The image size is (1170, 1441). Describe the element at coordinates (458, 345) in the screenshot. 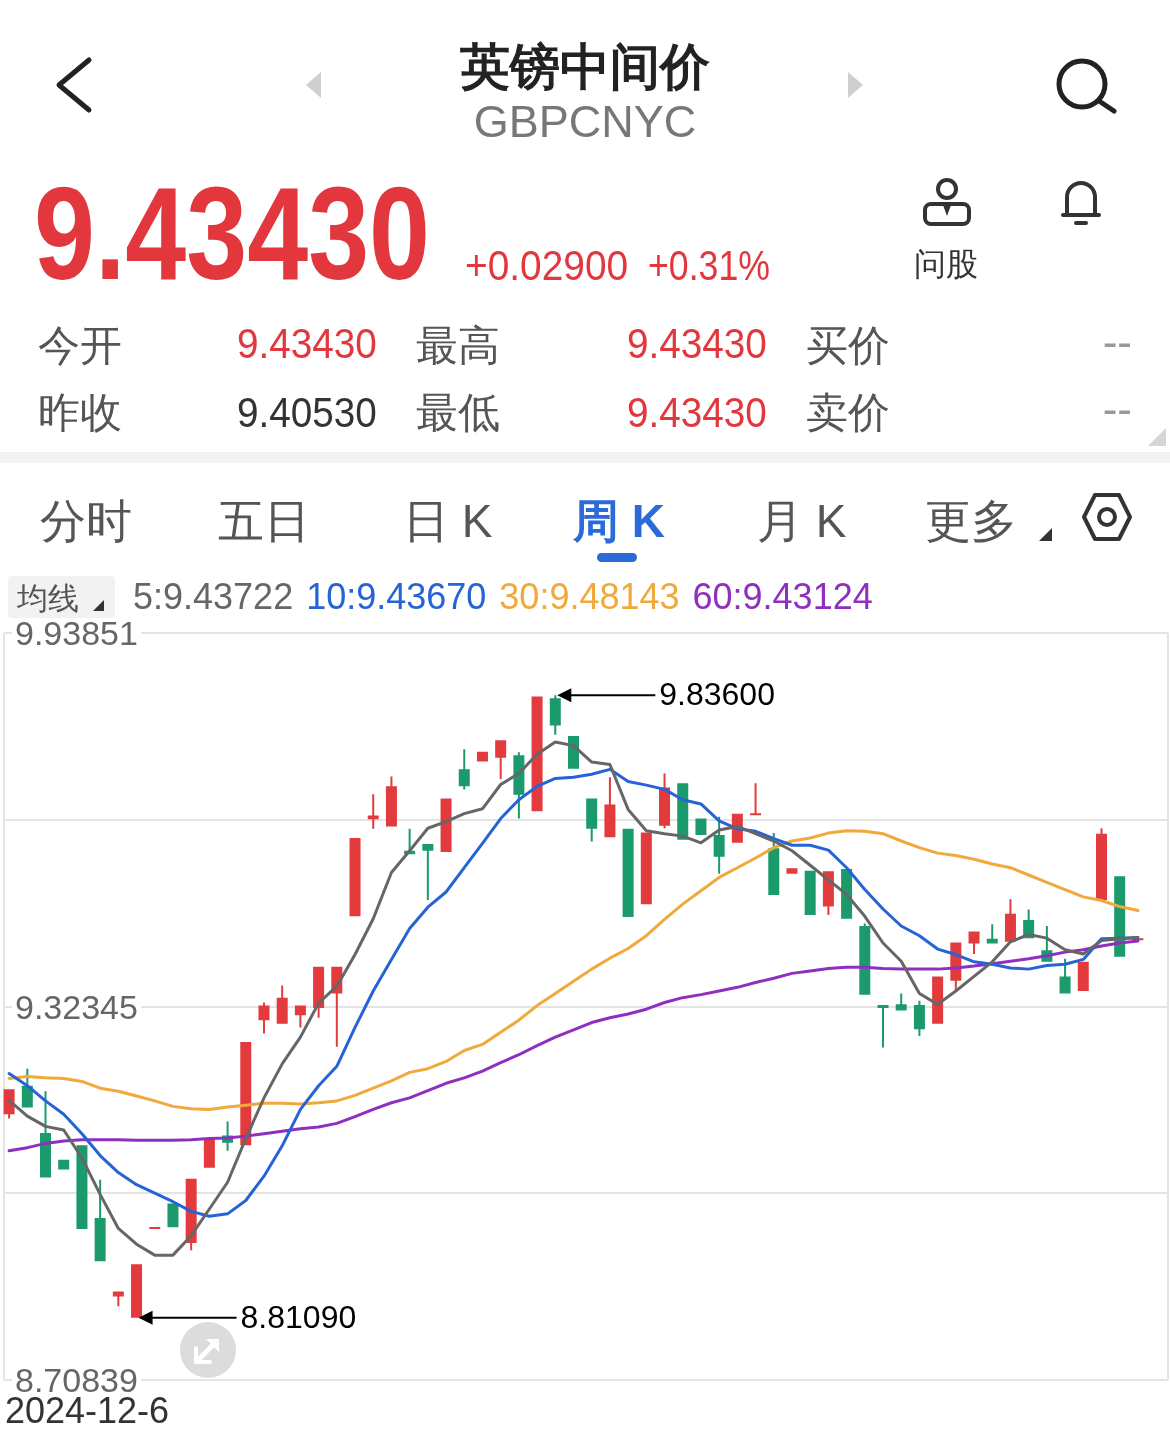

I see `text: 最高` at that location.